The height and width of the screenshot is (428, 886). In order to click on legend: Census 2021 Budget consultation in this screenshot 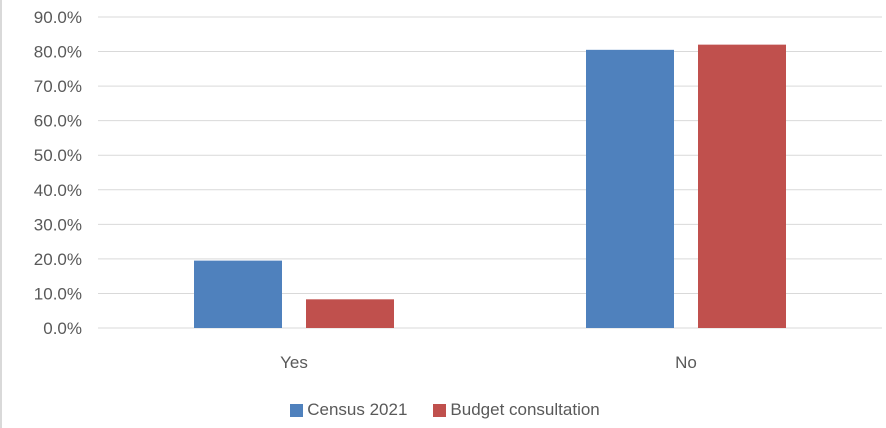, I will do `click(444, 410)`.